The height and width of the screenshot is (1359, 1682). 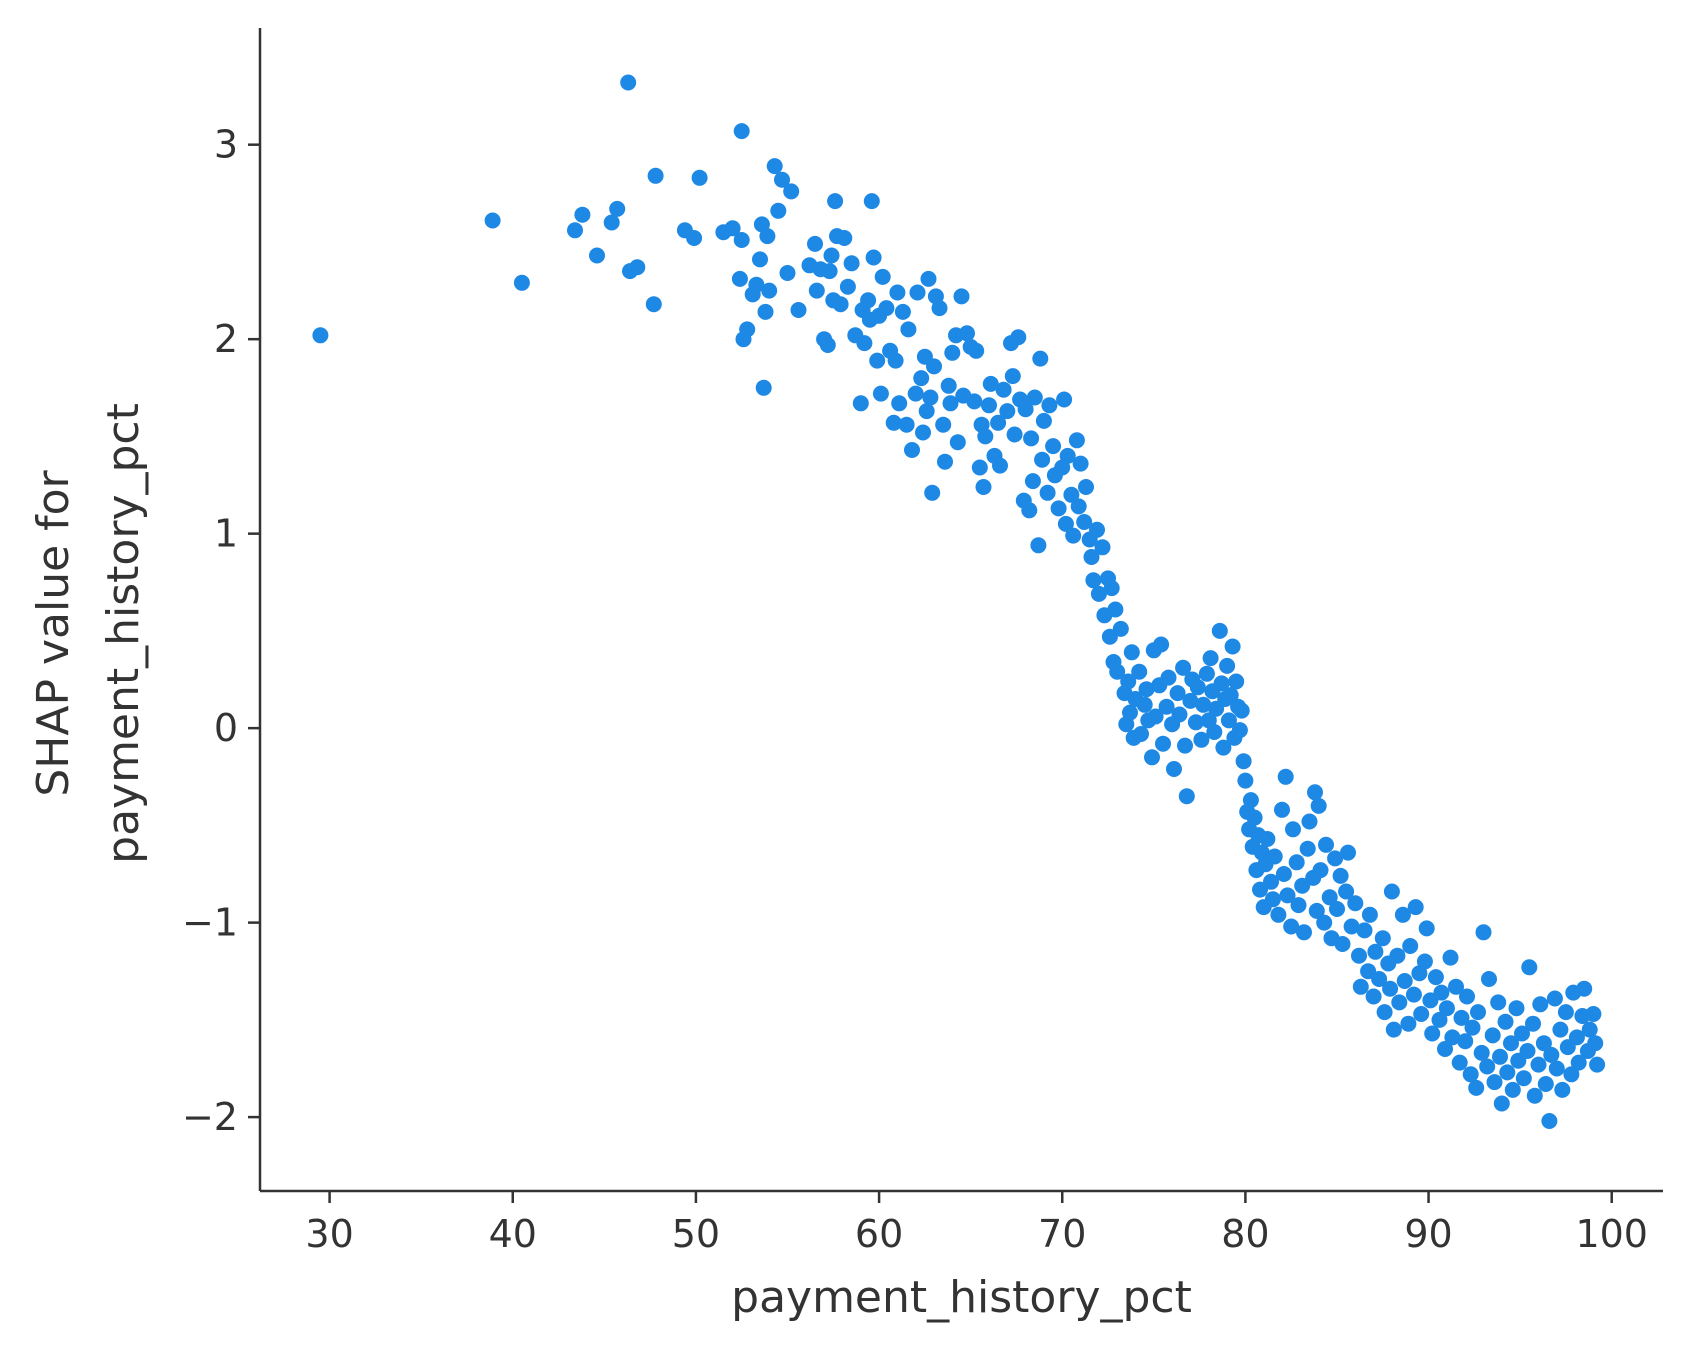 I want to click on x-tick-label: 60, so click(x=879, y=1234).